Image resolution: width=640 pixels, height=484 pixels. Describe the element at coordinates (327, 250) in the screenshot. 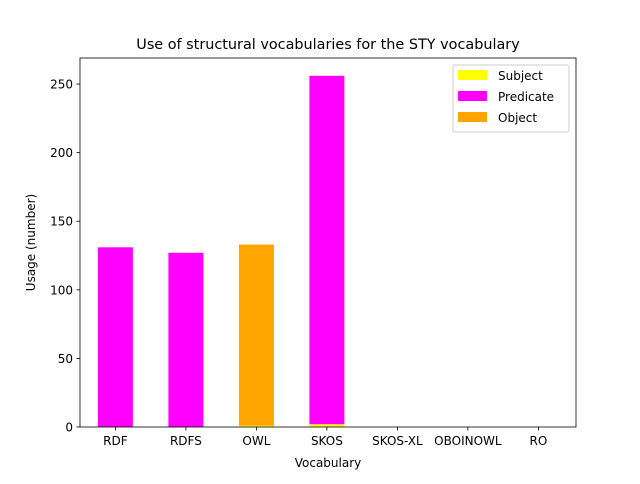

I see `bar-predicate-skos` at that location.